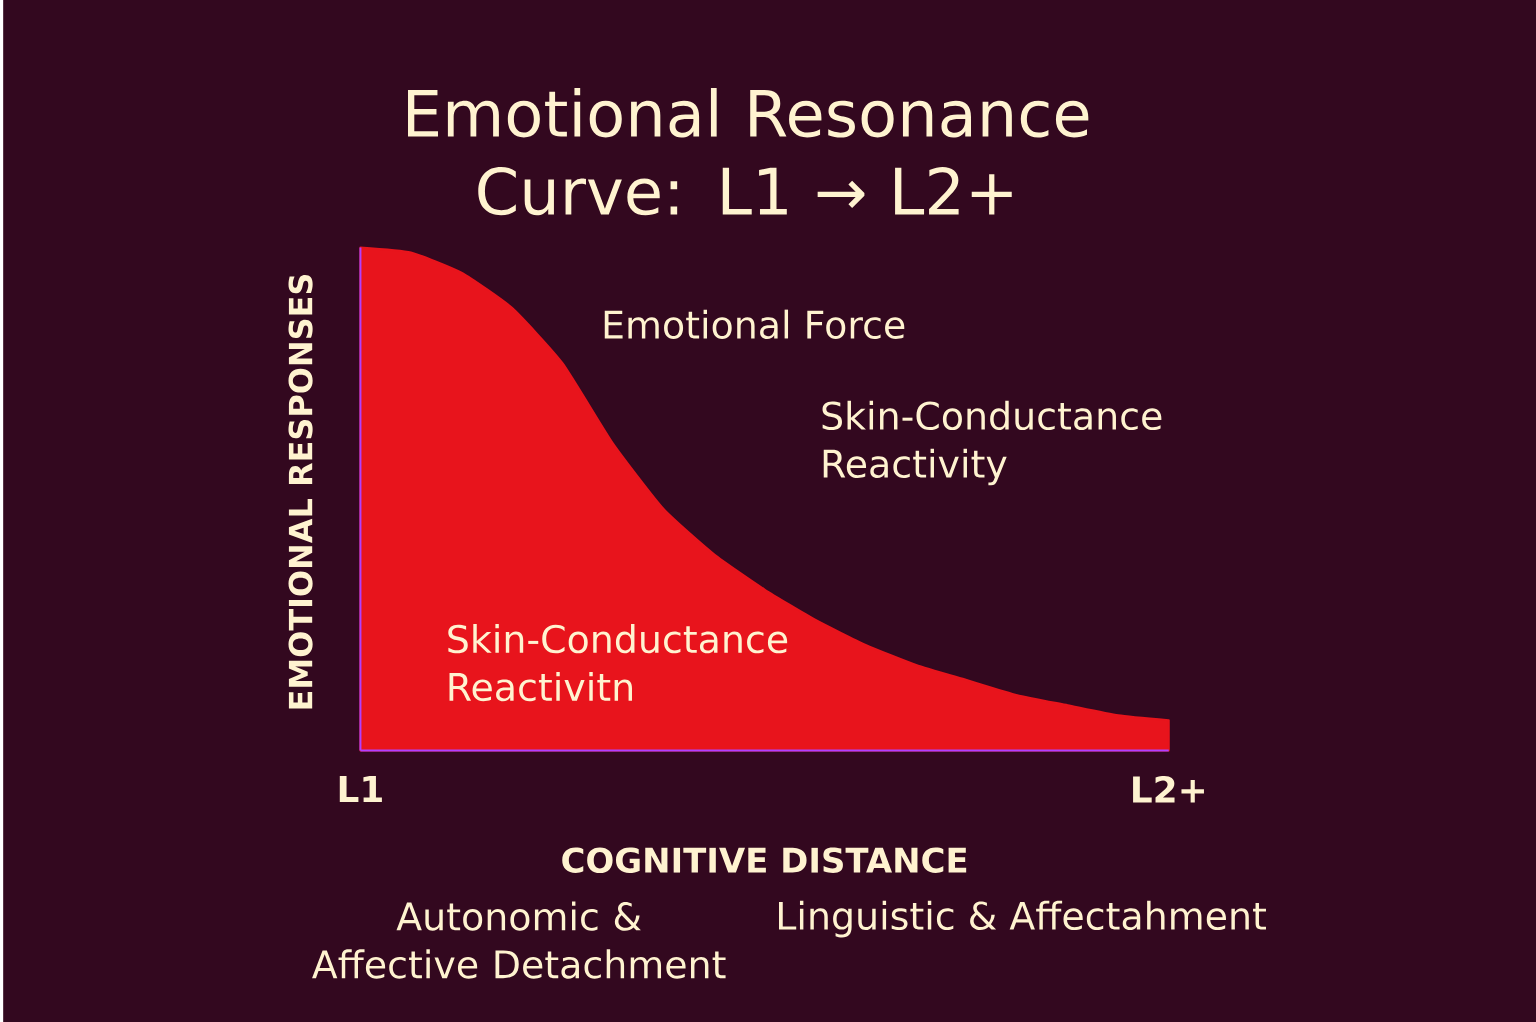 The image size is (1536, 1022). What do you see at coordinates (754, 324) in the screenshot?
I see `annotation: Emotional Force` at bounding box center [754, 324].